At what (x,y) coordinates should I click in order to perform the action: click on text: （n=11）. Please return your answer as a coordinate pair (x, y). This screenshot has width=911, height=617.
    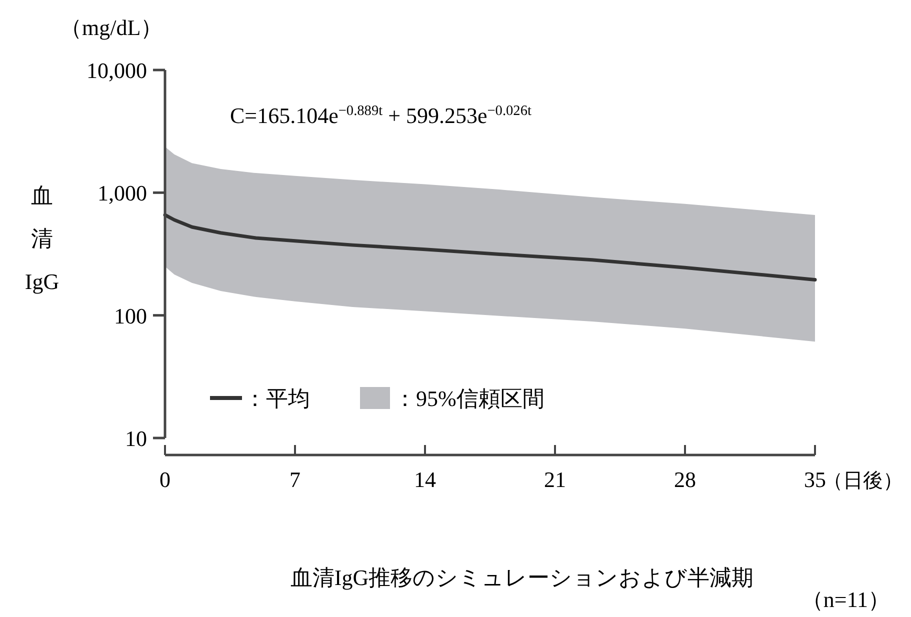
    Looking at the image, I should click on (845, 599).